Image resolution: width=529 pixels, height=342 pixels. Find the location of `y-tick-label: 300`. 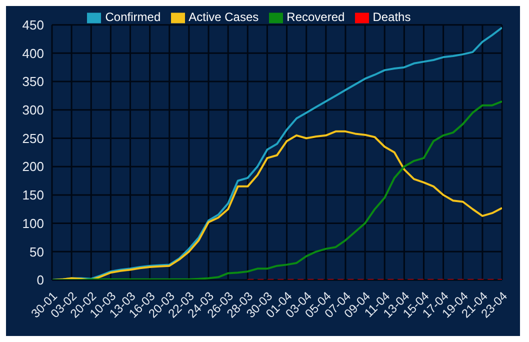

y-tick-label: 300 is located at coordinates (33, 110).